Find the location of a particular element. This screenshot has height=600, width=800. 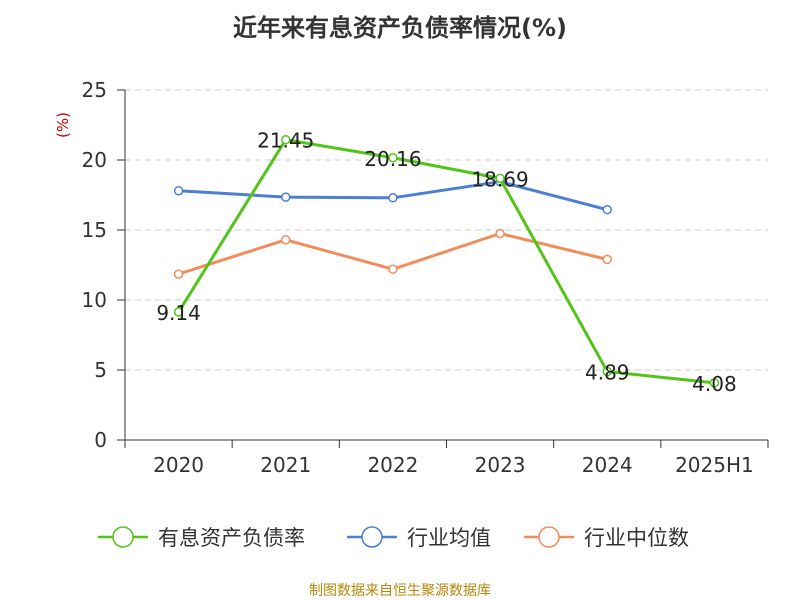

y-tick-label: 0 is located at coordinates (100, 440).